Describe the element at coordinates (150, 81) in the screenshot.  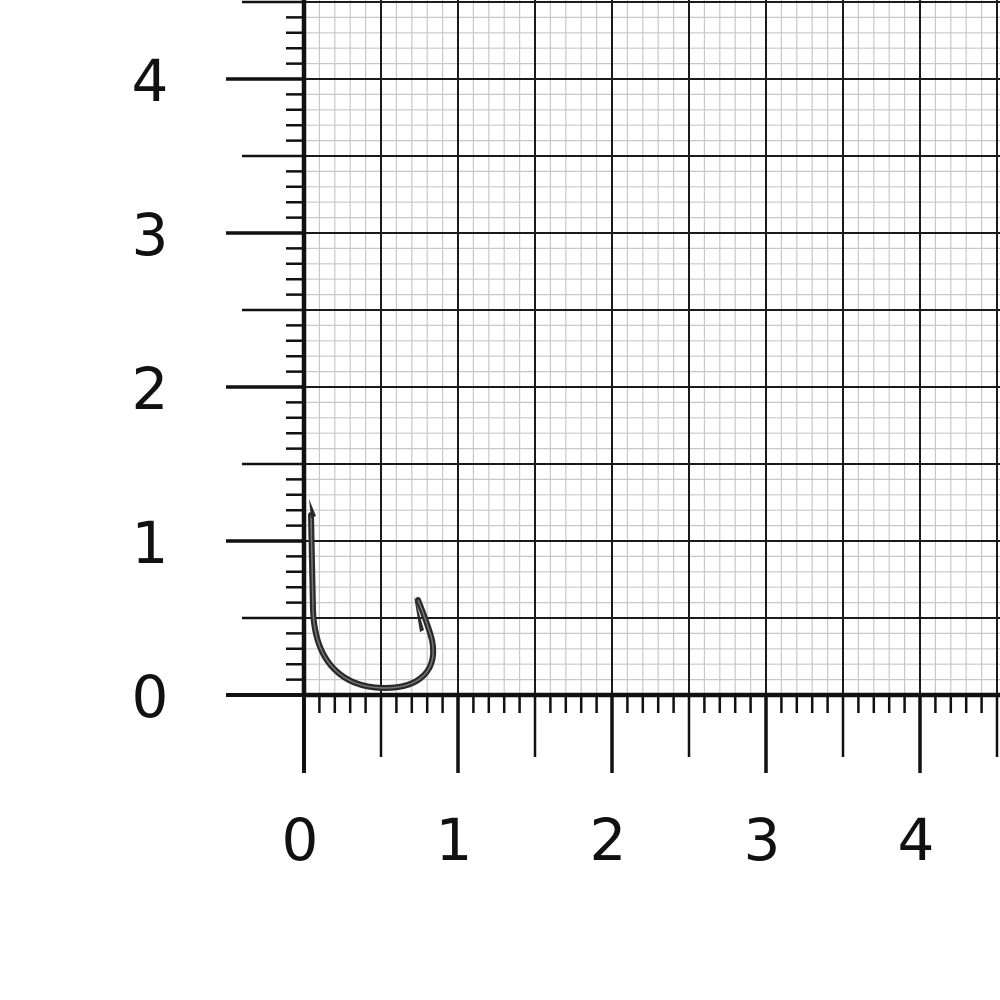
I see `y-axis-label: 4` at that location.